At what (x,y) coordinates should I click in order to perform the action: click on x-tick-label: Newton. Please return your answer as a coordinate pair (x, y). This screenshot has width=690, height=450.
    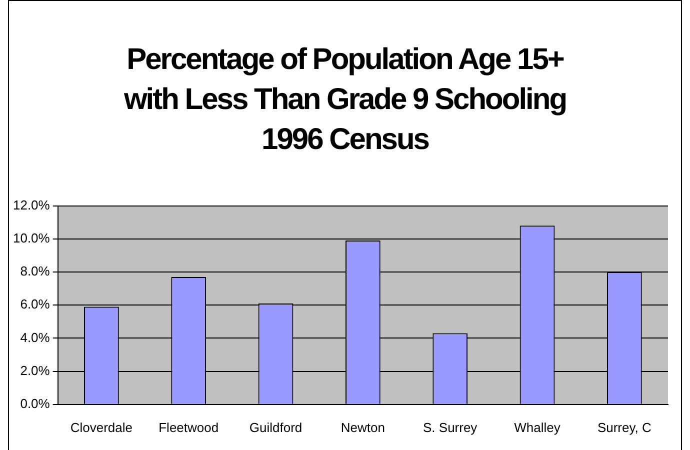
    Looking at the image, I should click on (362, 427).